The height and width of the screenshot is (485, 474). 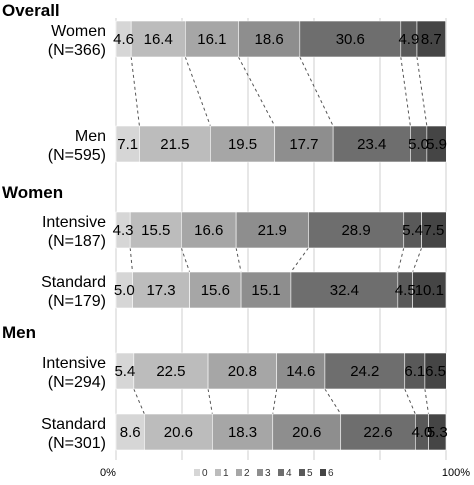 I want to click on bar-value-label: 14.6, so click(x=300, y=371).